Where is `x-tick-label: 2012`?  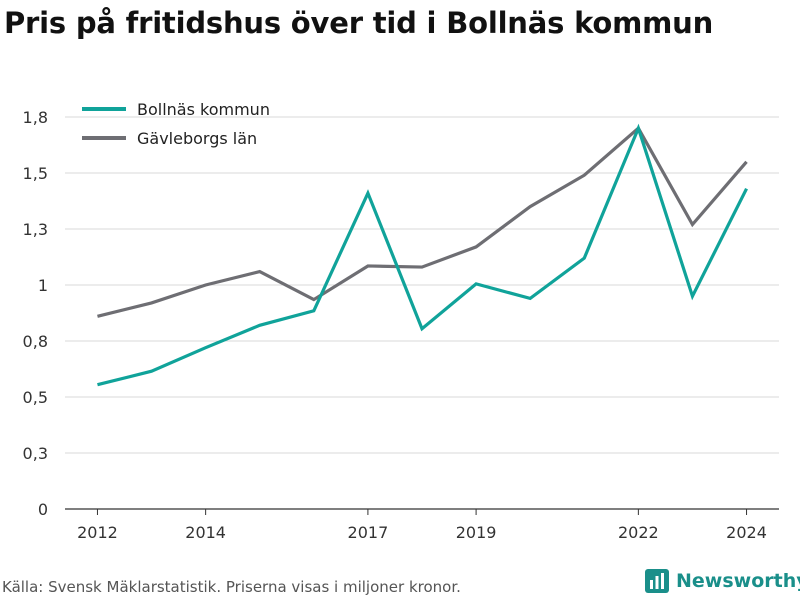
x-tick-label: 2012 is located at coordinates (97, 532).